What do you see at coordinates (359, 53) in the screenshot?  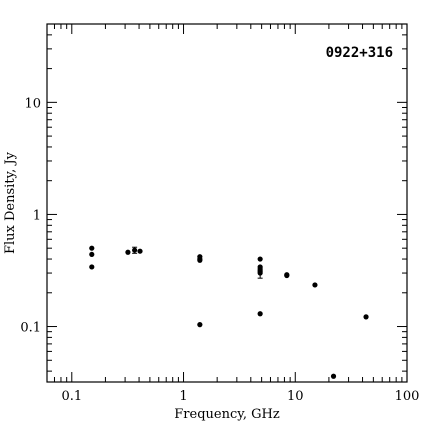 I see `chart-title: 0922+316` at bounding box center [359, 53].